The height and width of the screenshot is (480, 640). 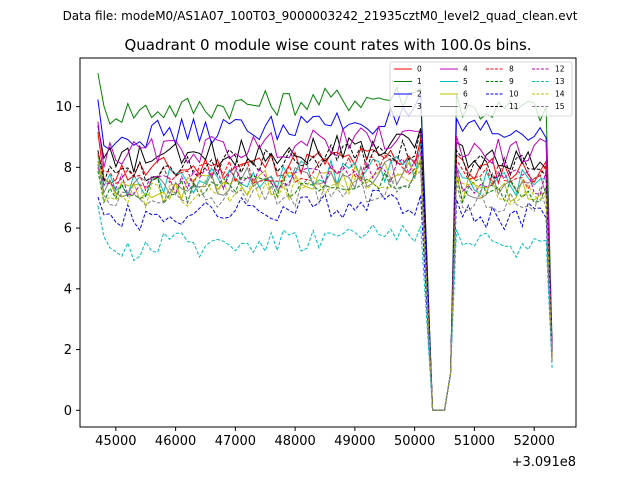 What do you see at coordinates (560, 69) in the screenshot?
I see `legend-label-12: 12` at bounding box center [560, 69].